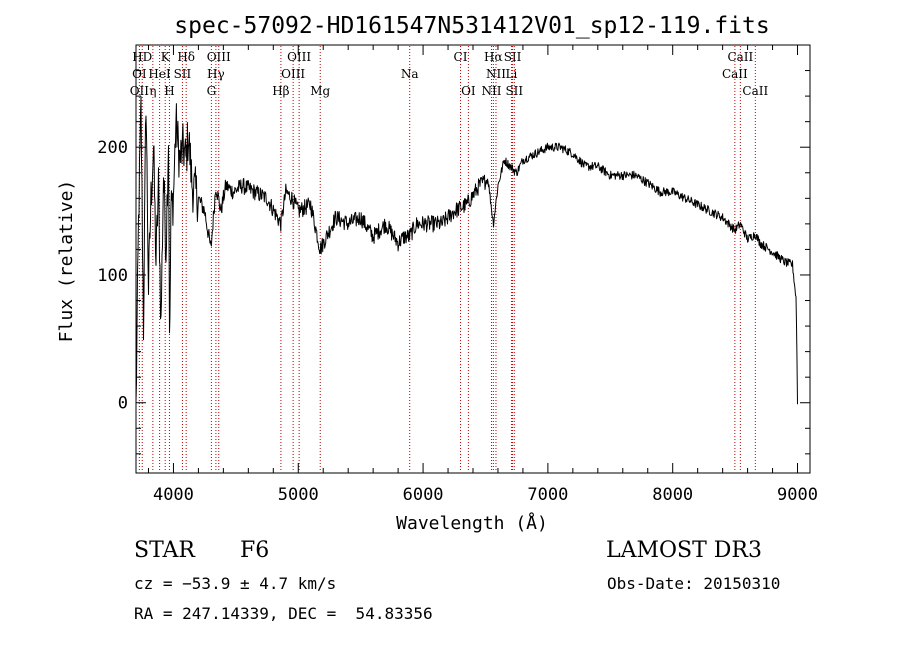  I want to click on survey: LAMOST DR3, so click(684, 550).